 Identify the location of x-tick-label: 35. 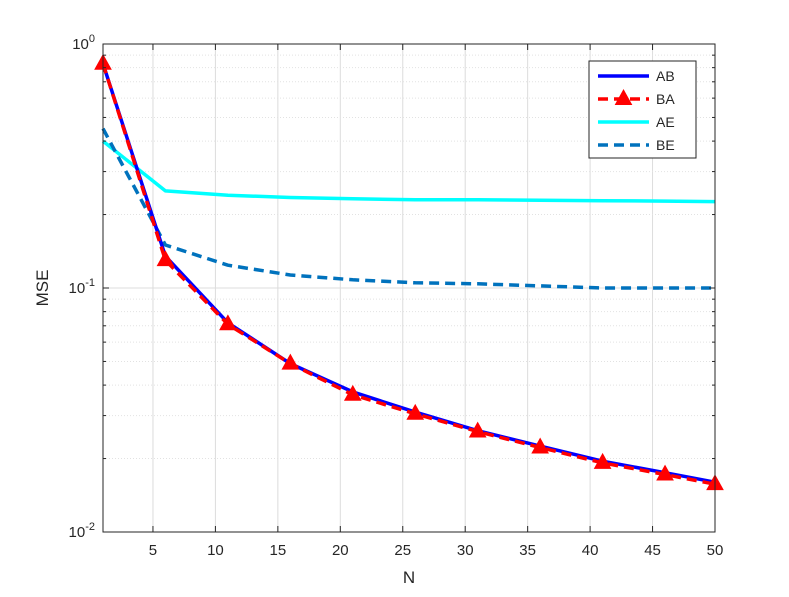
(527, 550).